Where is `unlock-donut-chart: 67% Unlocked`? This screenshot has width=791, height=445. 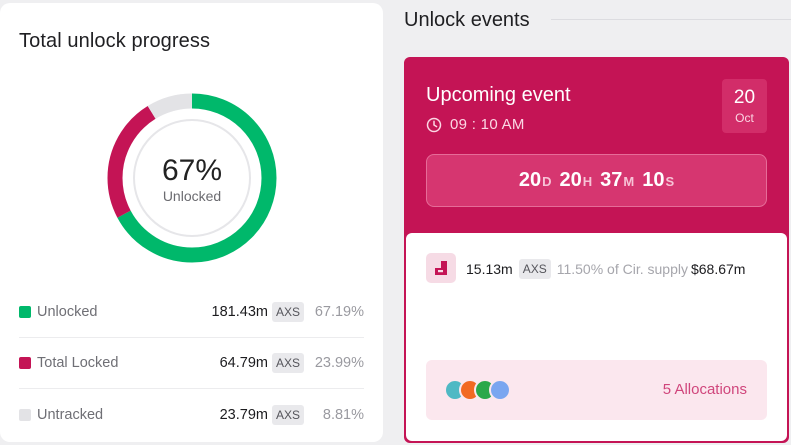 unlock-donut-chart: 67% Unlocked is located at coordinates (192, 178).